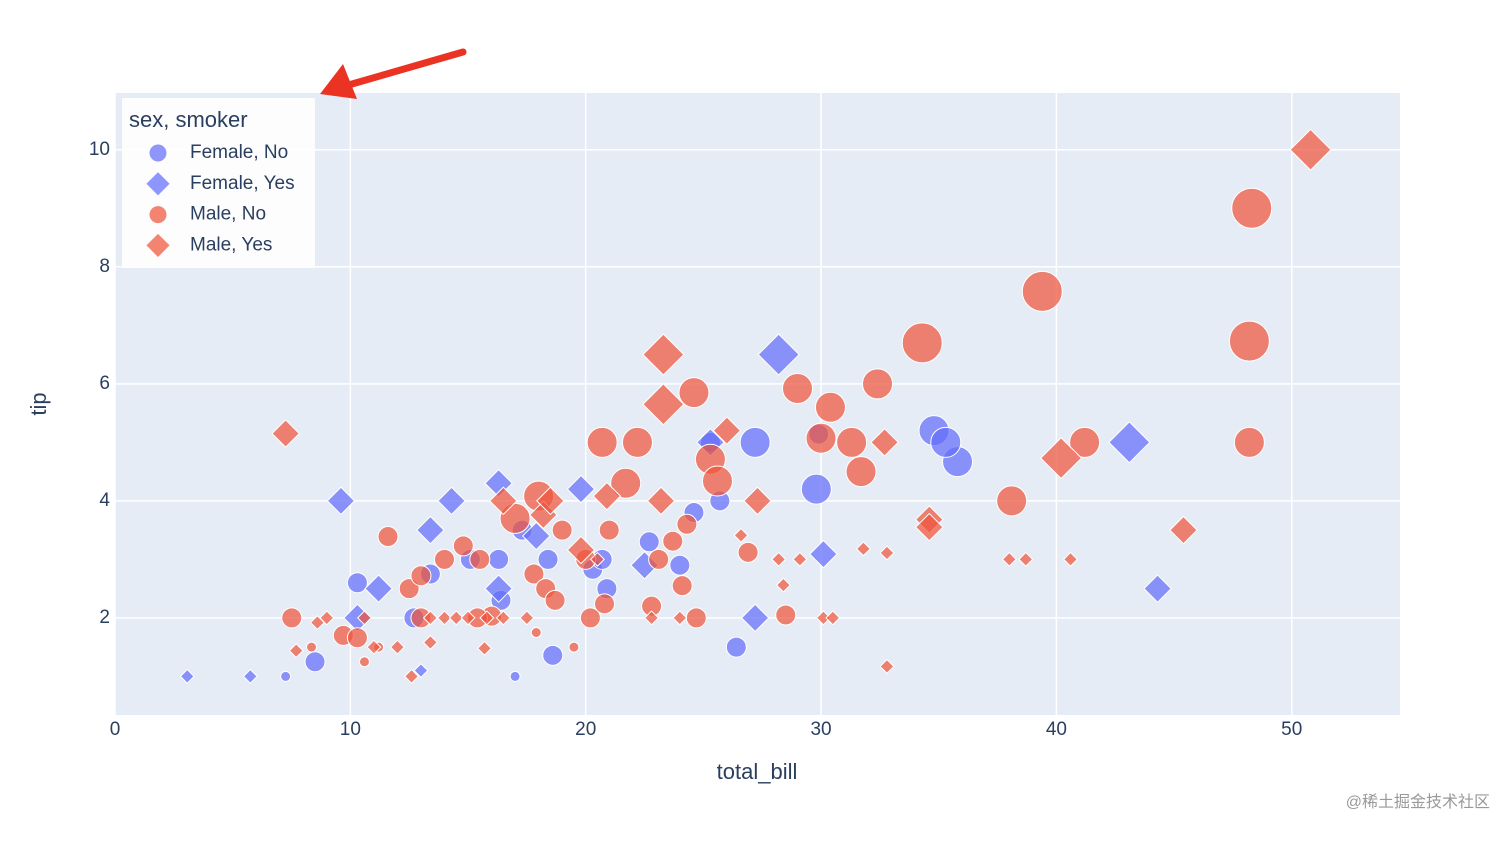  What do you see at coordinates (231, 244) in the screenshot?
I see `legend-label: Male, Yes` at bounding box center [231, 244].